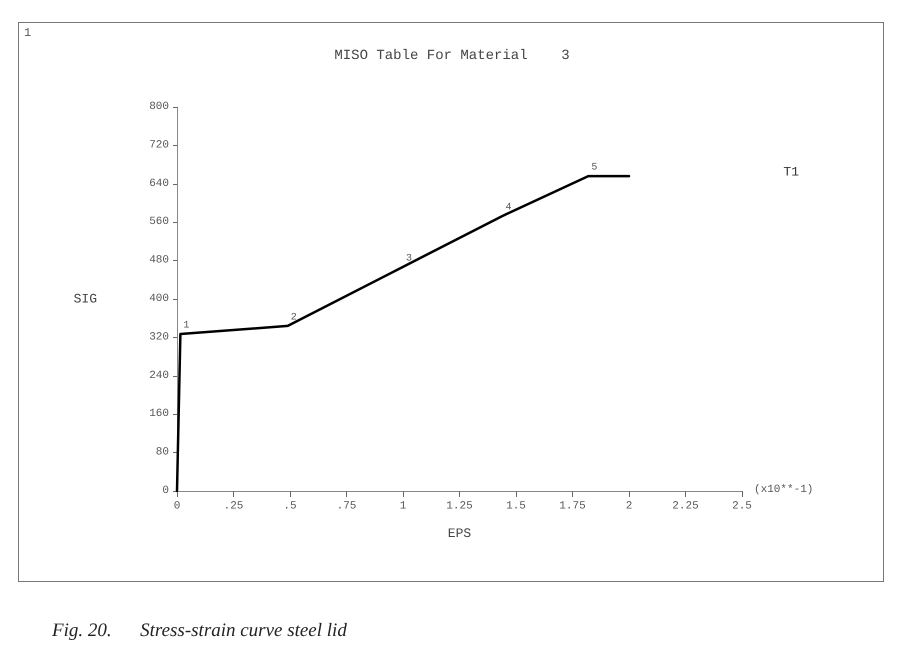  I want to click on x-tick-label: 2.5, so click(742, 506).